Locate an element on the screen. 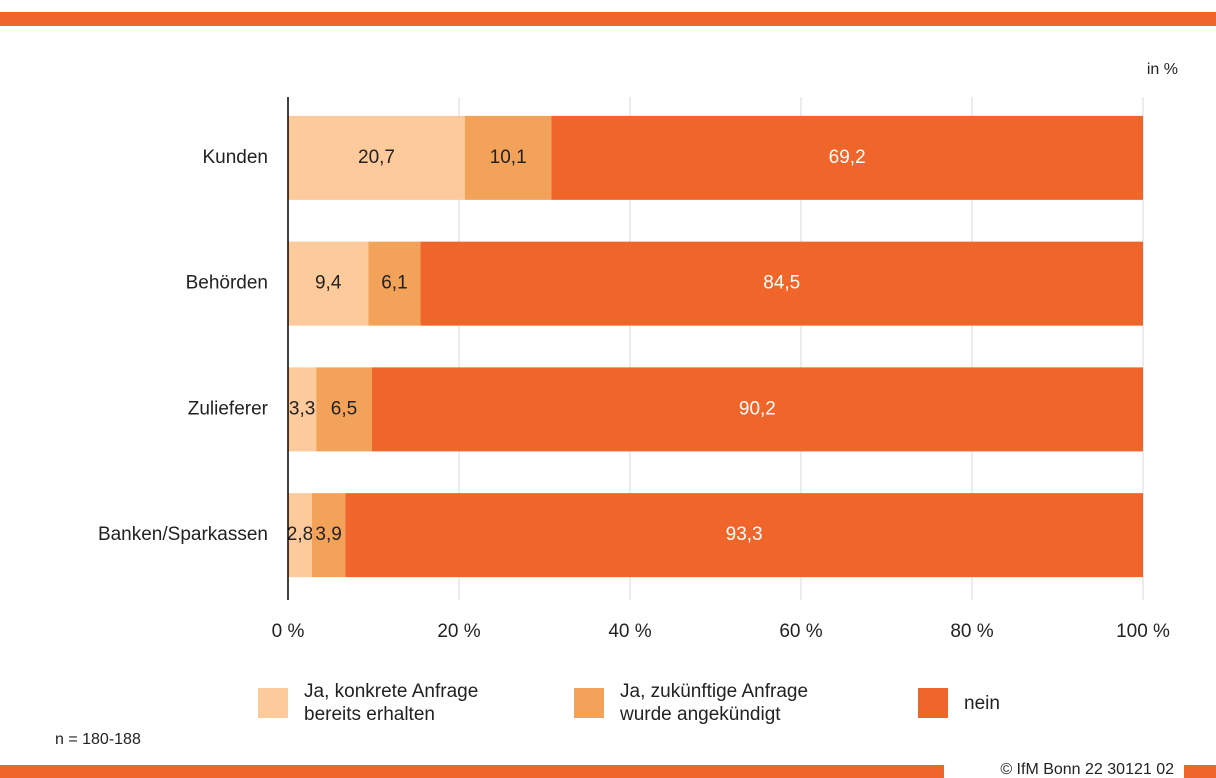 This screenshot has width=1216, height=778. x-tick-label: 20 % is located at coordinates (458, 631).